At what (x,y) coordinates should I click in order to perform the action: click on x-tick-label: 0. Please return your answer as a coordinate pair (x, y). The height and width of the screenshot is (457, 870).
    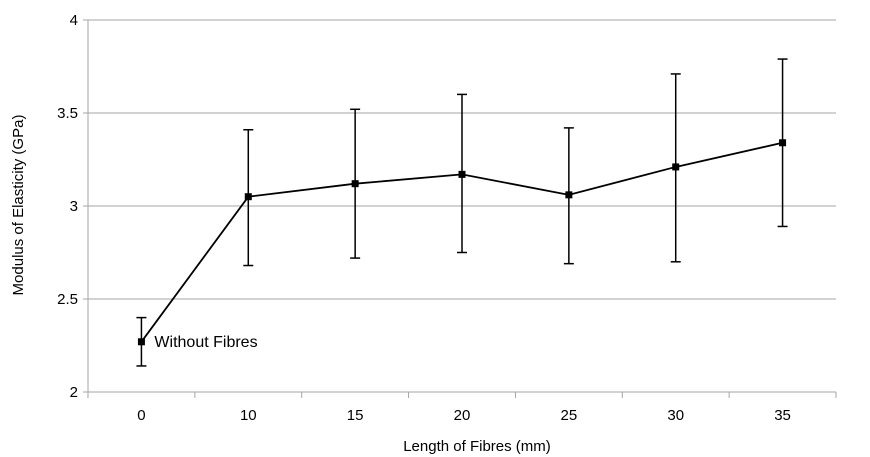
    Looking at the image, I should click on (141, 415).